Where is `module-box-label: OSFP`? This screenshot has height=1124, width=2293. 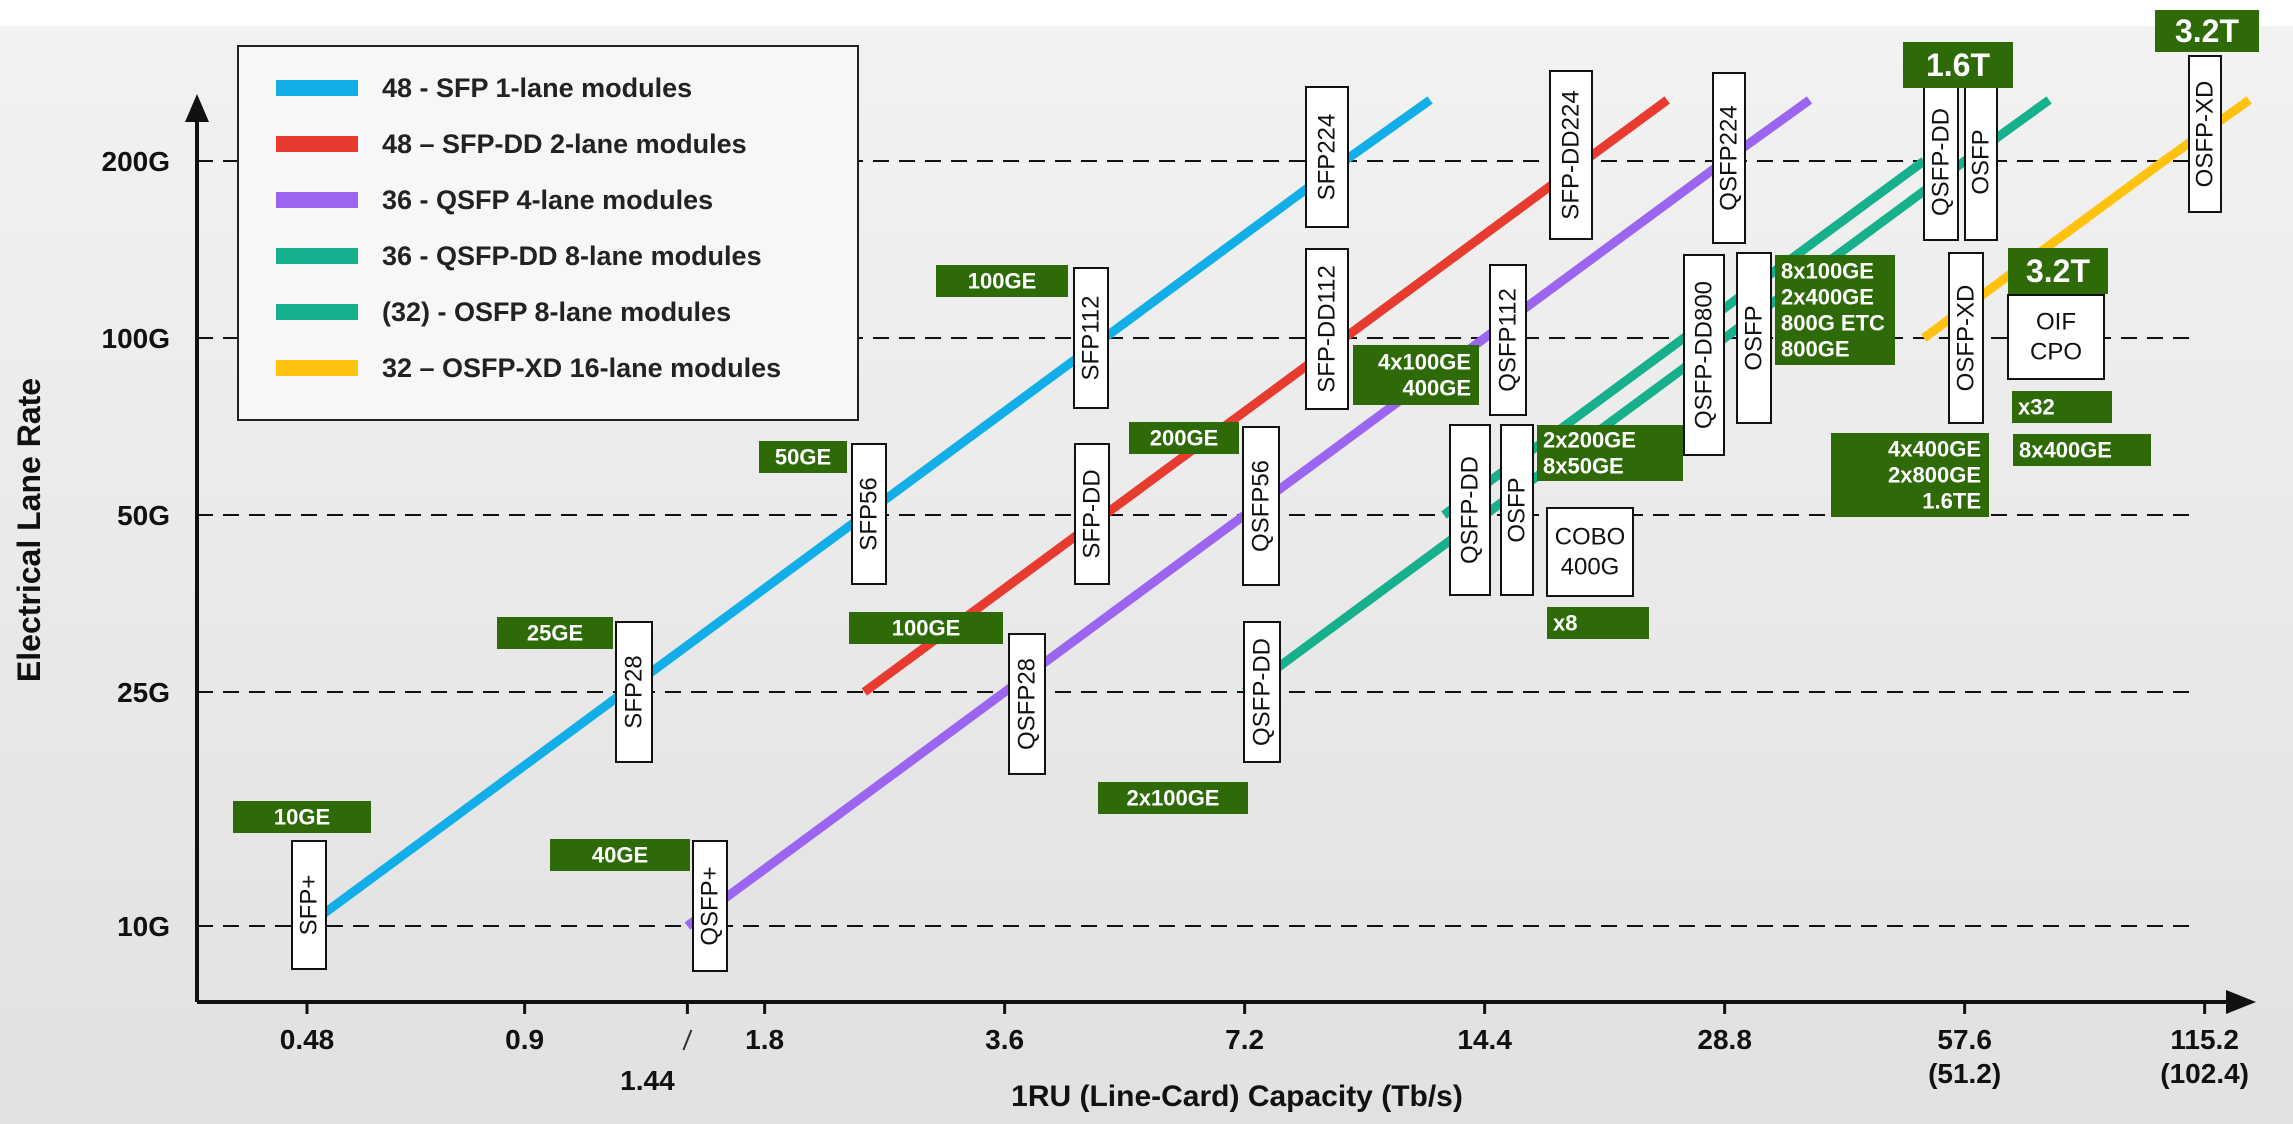 module-box-label: OSFP is located at coordinates (1981, 161).